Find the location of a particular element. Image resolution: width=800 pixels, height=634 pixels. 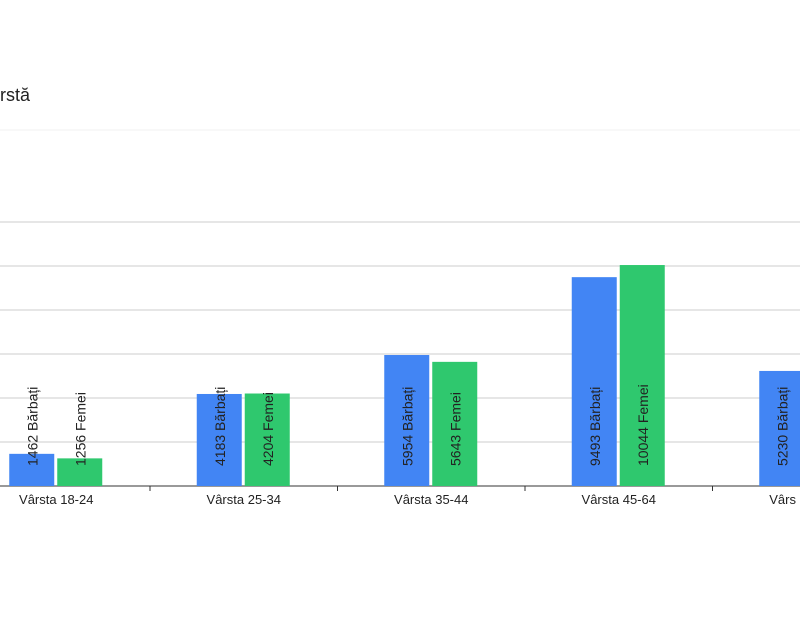

data-label: 1462 Bărbați is located at coordinates (32, 426).